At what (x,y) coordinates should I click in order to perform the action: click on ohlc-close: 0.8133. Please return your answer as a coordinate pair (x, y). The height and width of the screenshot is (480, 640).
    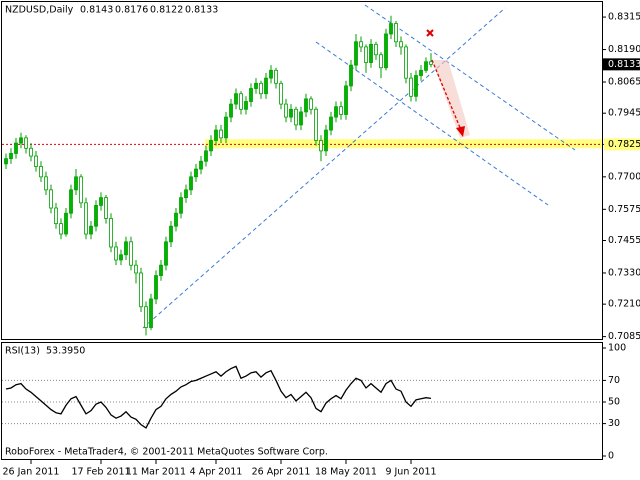
    Looking at the image, I should click on (201, 10).